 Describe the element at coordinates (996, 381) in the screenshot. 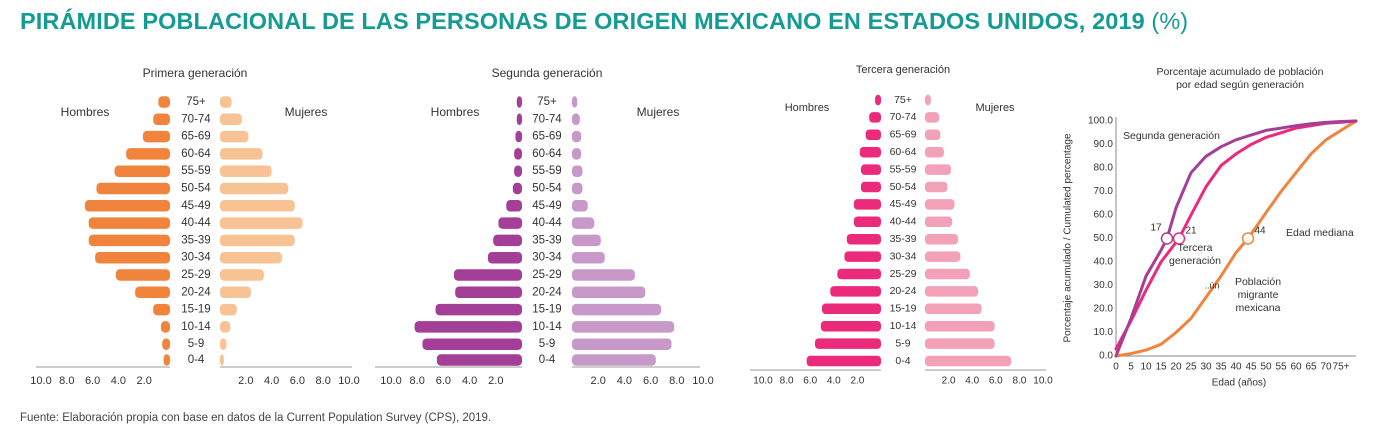

I see `pyr3-tick-right-2: 6.0` at that location.